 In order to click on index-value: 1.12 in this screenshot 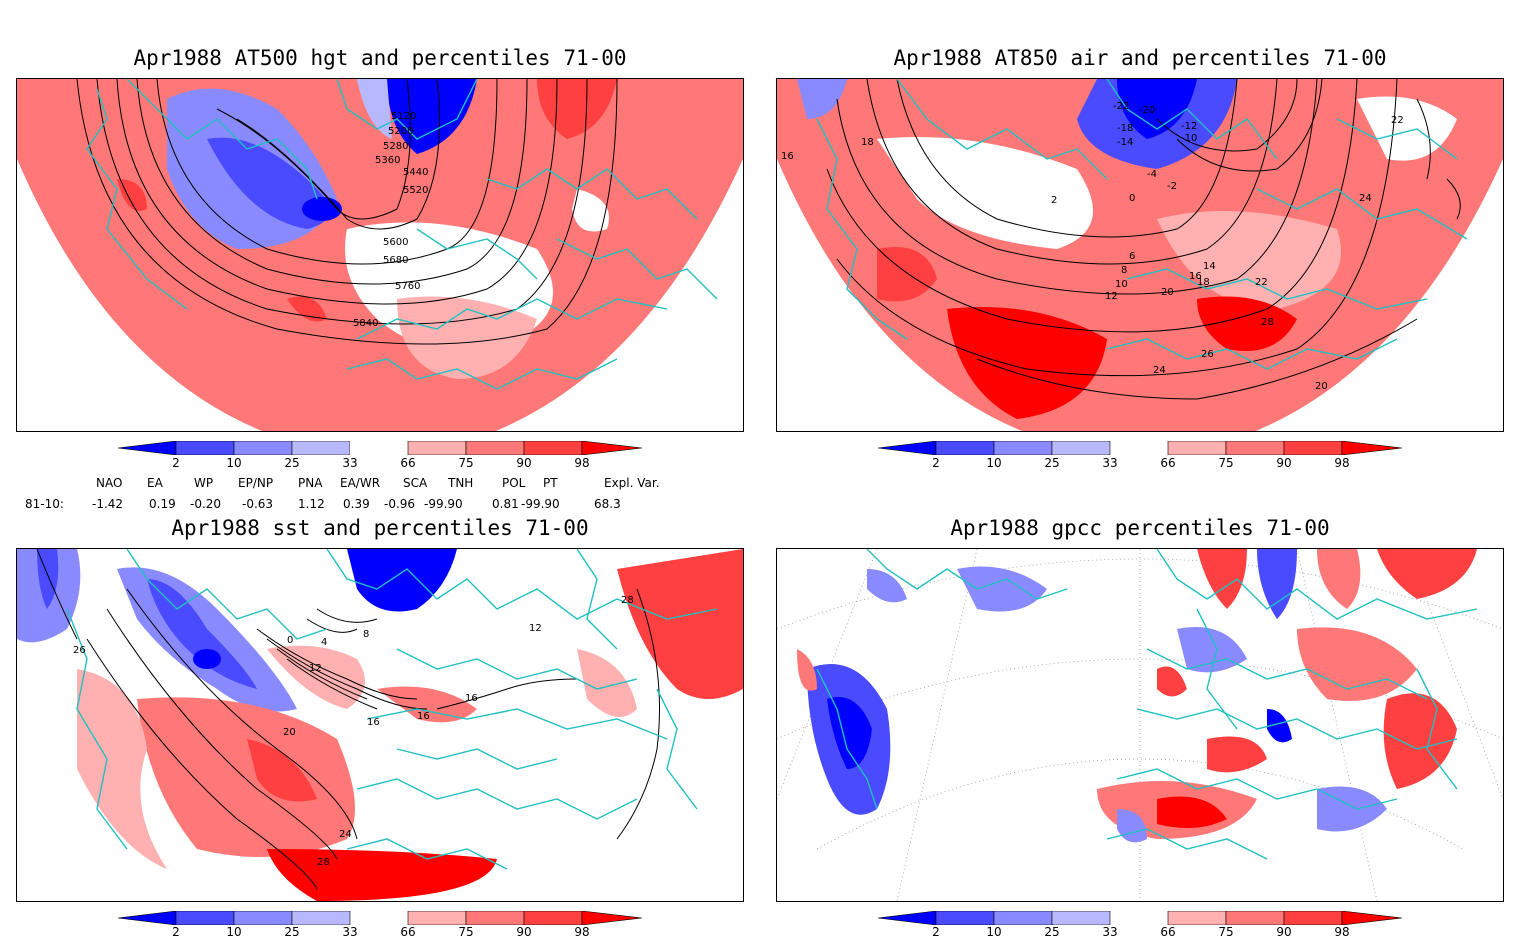, I will do `click(311, 504)`.